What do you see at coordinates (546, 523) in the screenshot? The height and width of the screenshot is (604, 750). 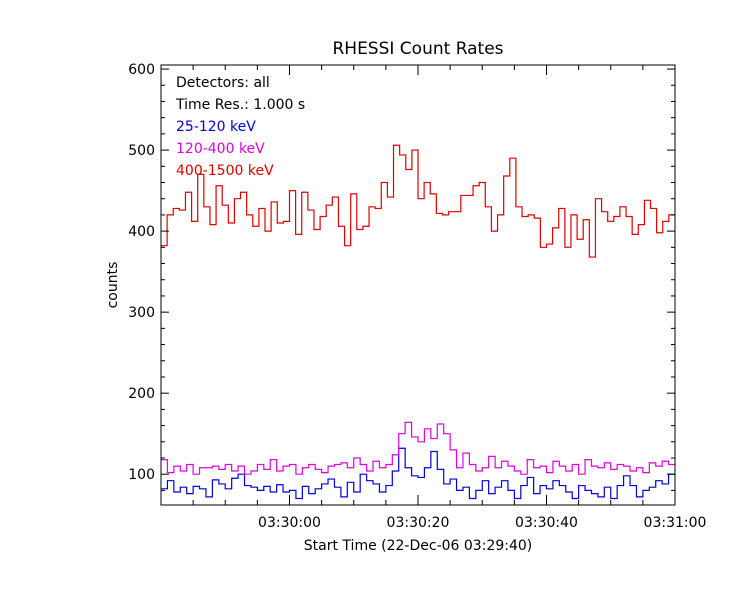 I see `x-tick-label: 03:30:40` at bounding box center [546, 523].